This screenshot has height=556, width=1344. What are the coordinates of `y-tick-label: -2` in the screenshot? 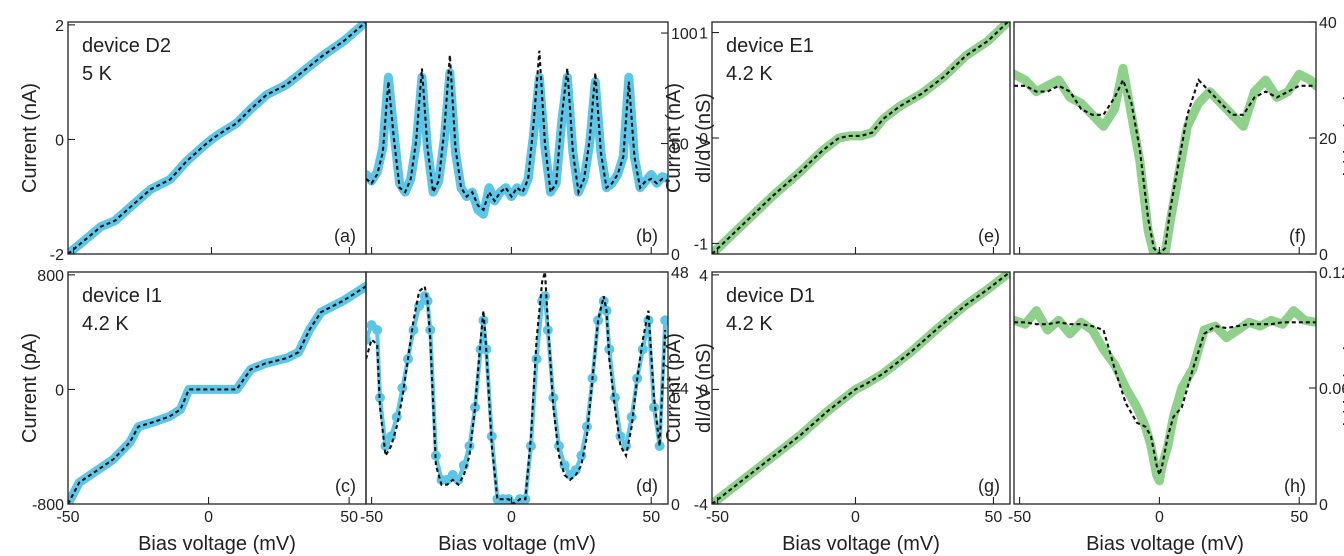 It's located at (57, 255).